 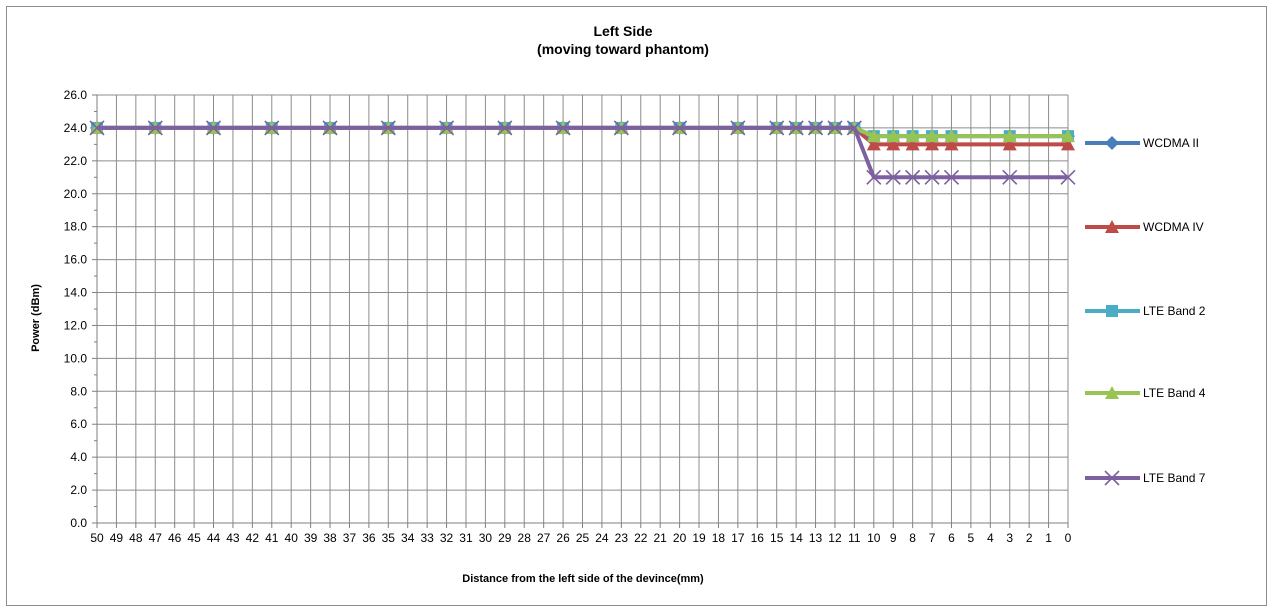 I want to click on x-tick-label: 0, so click(x=1068, y=538).